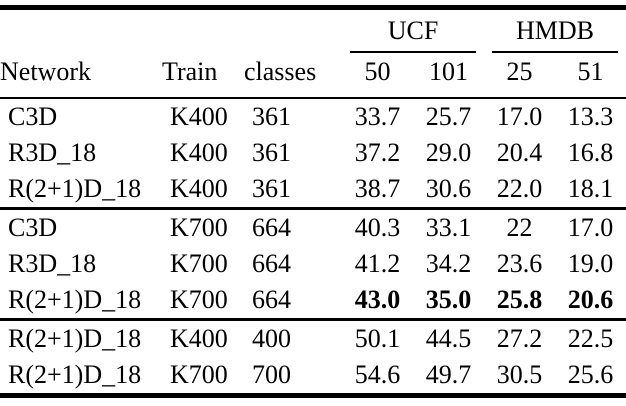 The width and height of the screenshot is (626, 406). I want to click on header-classes: classes, so click(293, 76).